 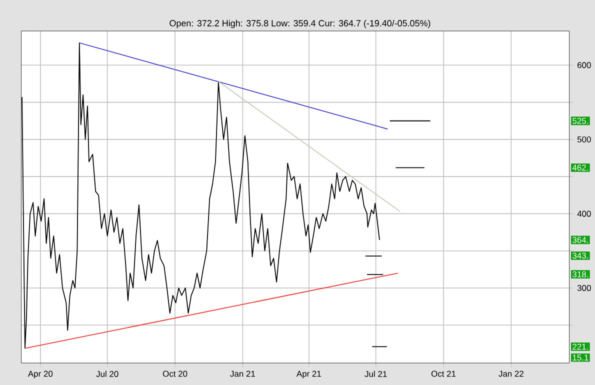 What do you see at coordinates (580, 121) in the screenshot?
I see `annotation: 525.` at bounding box center [580, 121].